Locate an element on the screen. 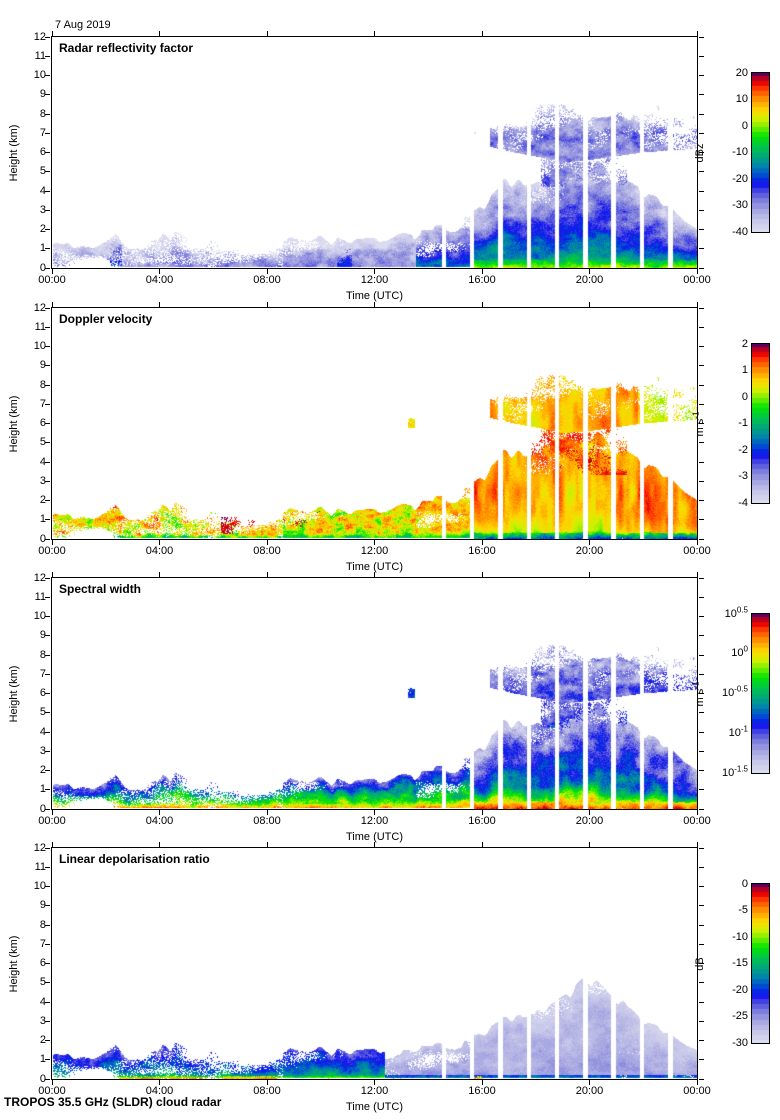  colorbar-tick-label: 10-1.5 is located at coordinates (734, 771).